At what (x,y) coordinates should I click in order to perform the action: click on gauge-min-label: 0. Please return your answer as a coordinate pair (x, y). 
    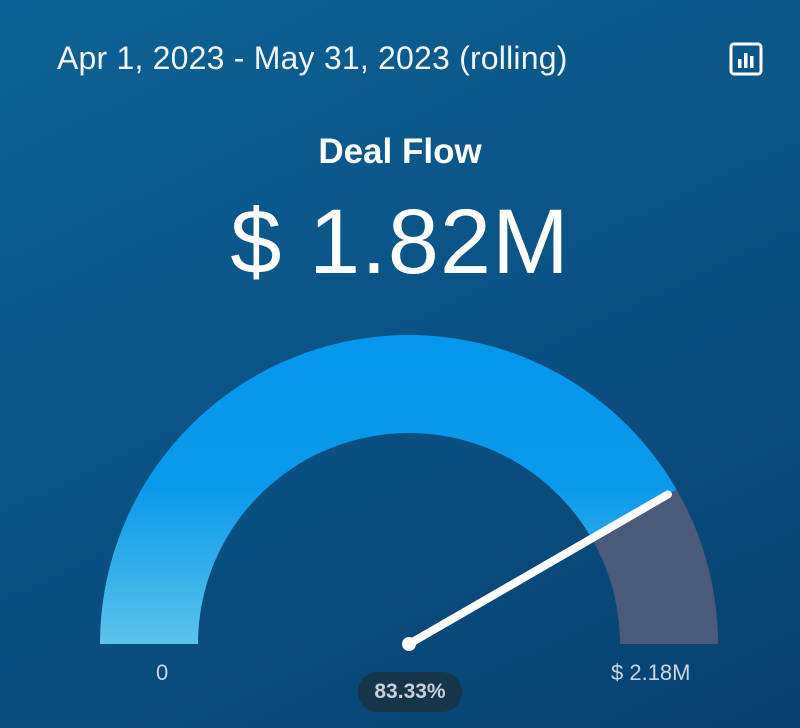
    Looking at the image, I should click on (162, 672).